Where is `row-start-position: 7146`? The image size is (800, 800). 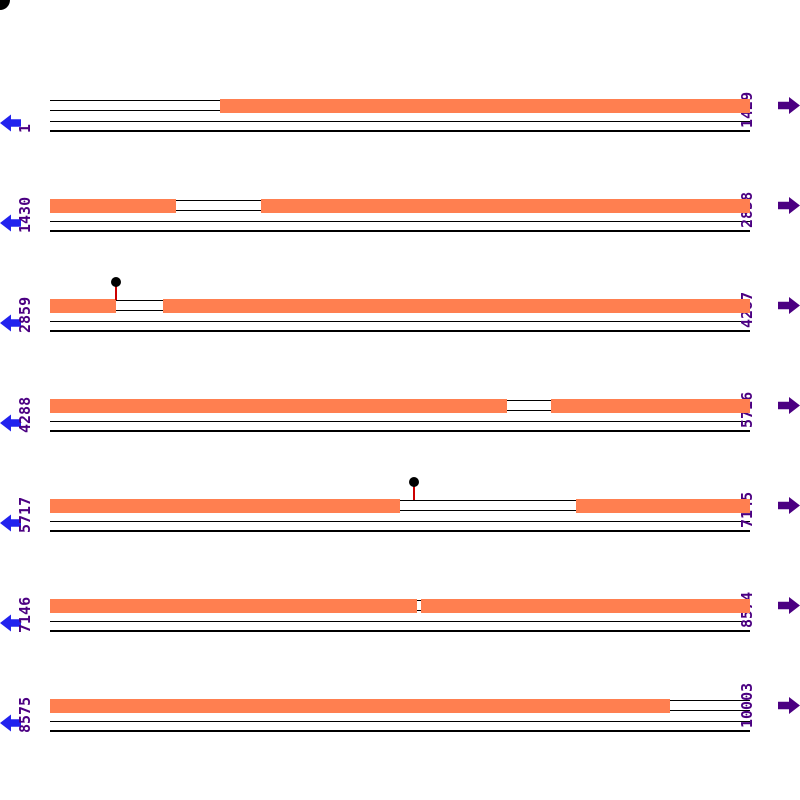 row-start-position: 7146 is located at coordinates (25, 614).